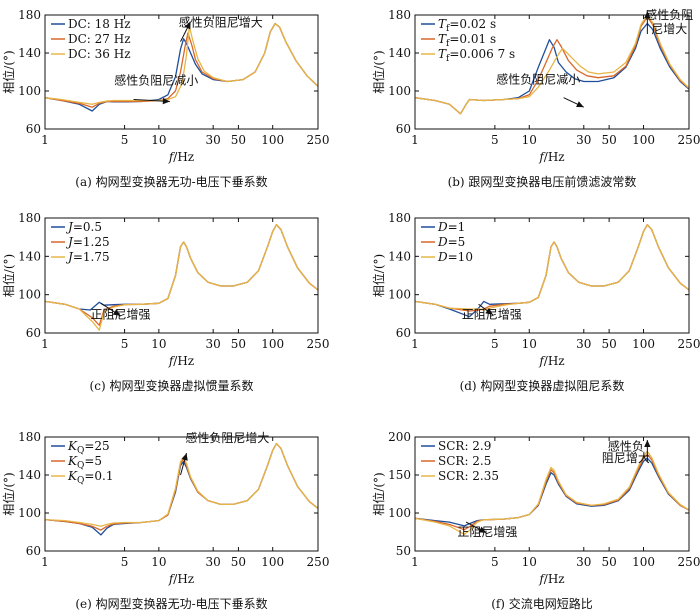 This screenshot has width=700, height=616. I want to click on legend-label: DC: 18 Hz, so click(99, 24).